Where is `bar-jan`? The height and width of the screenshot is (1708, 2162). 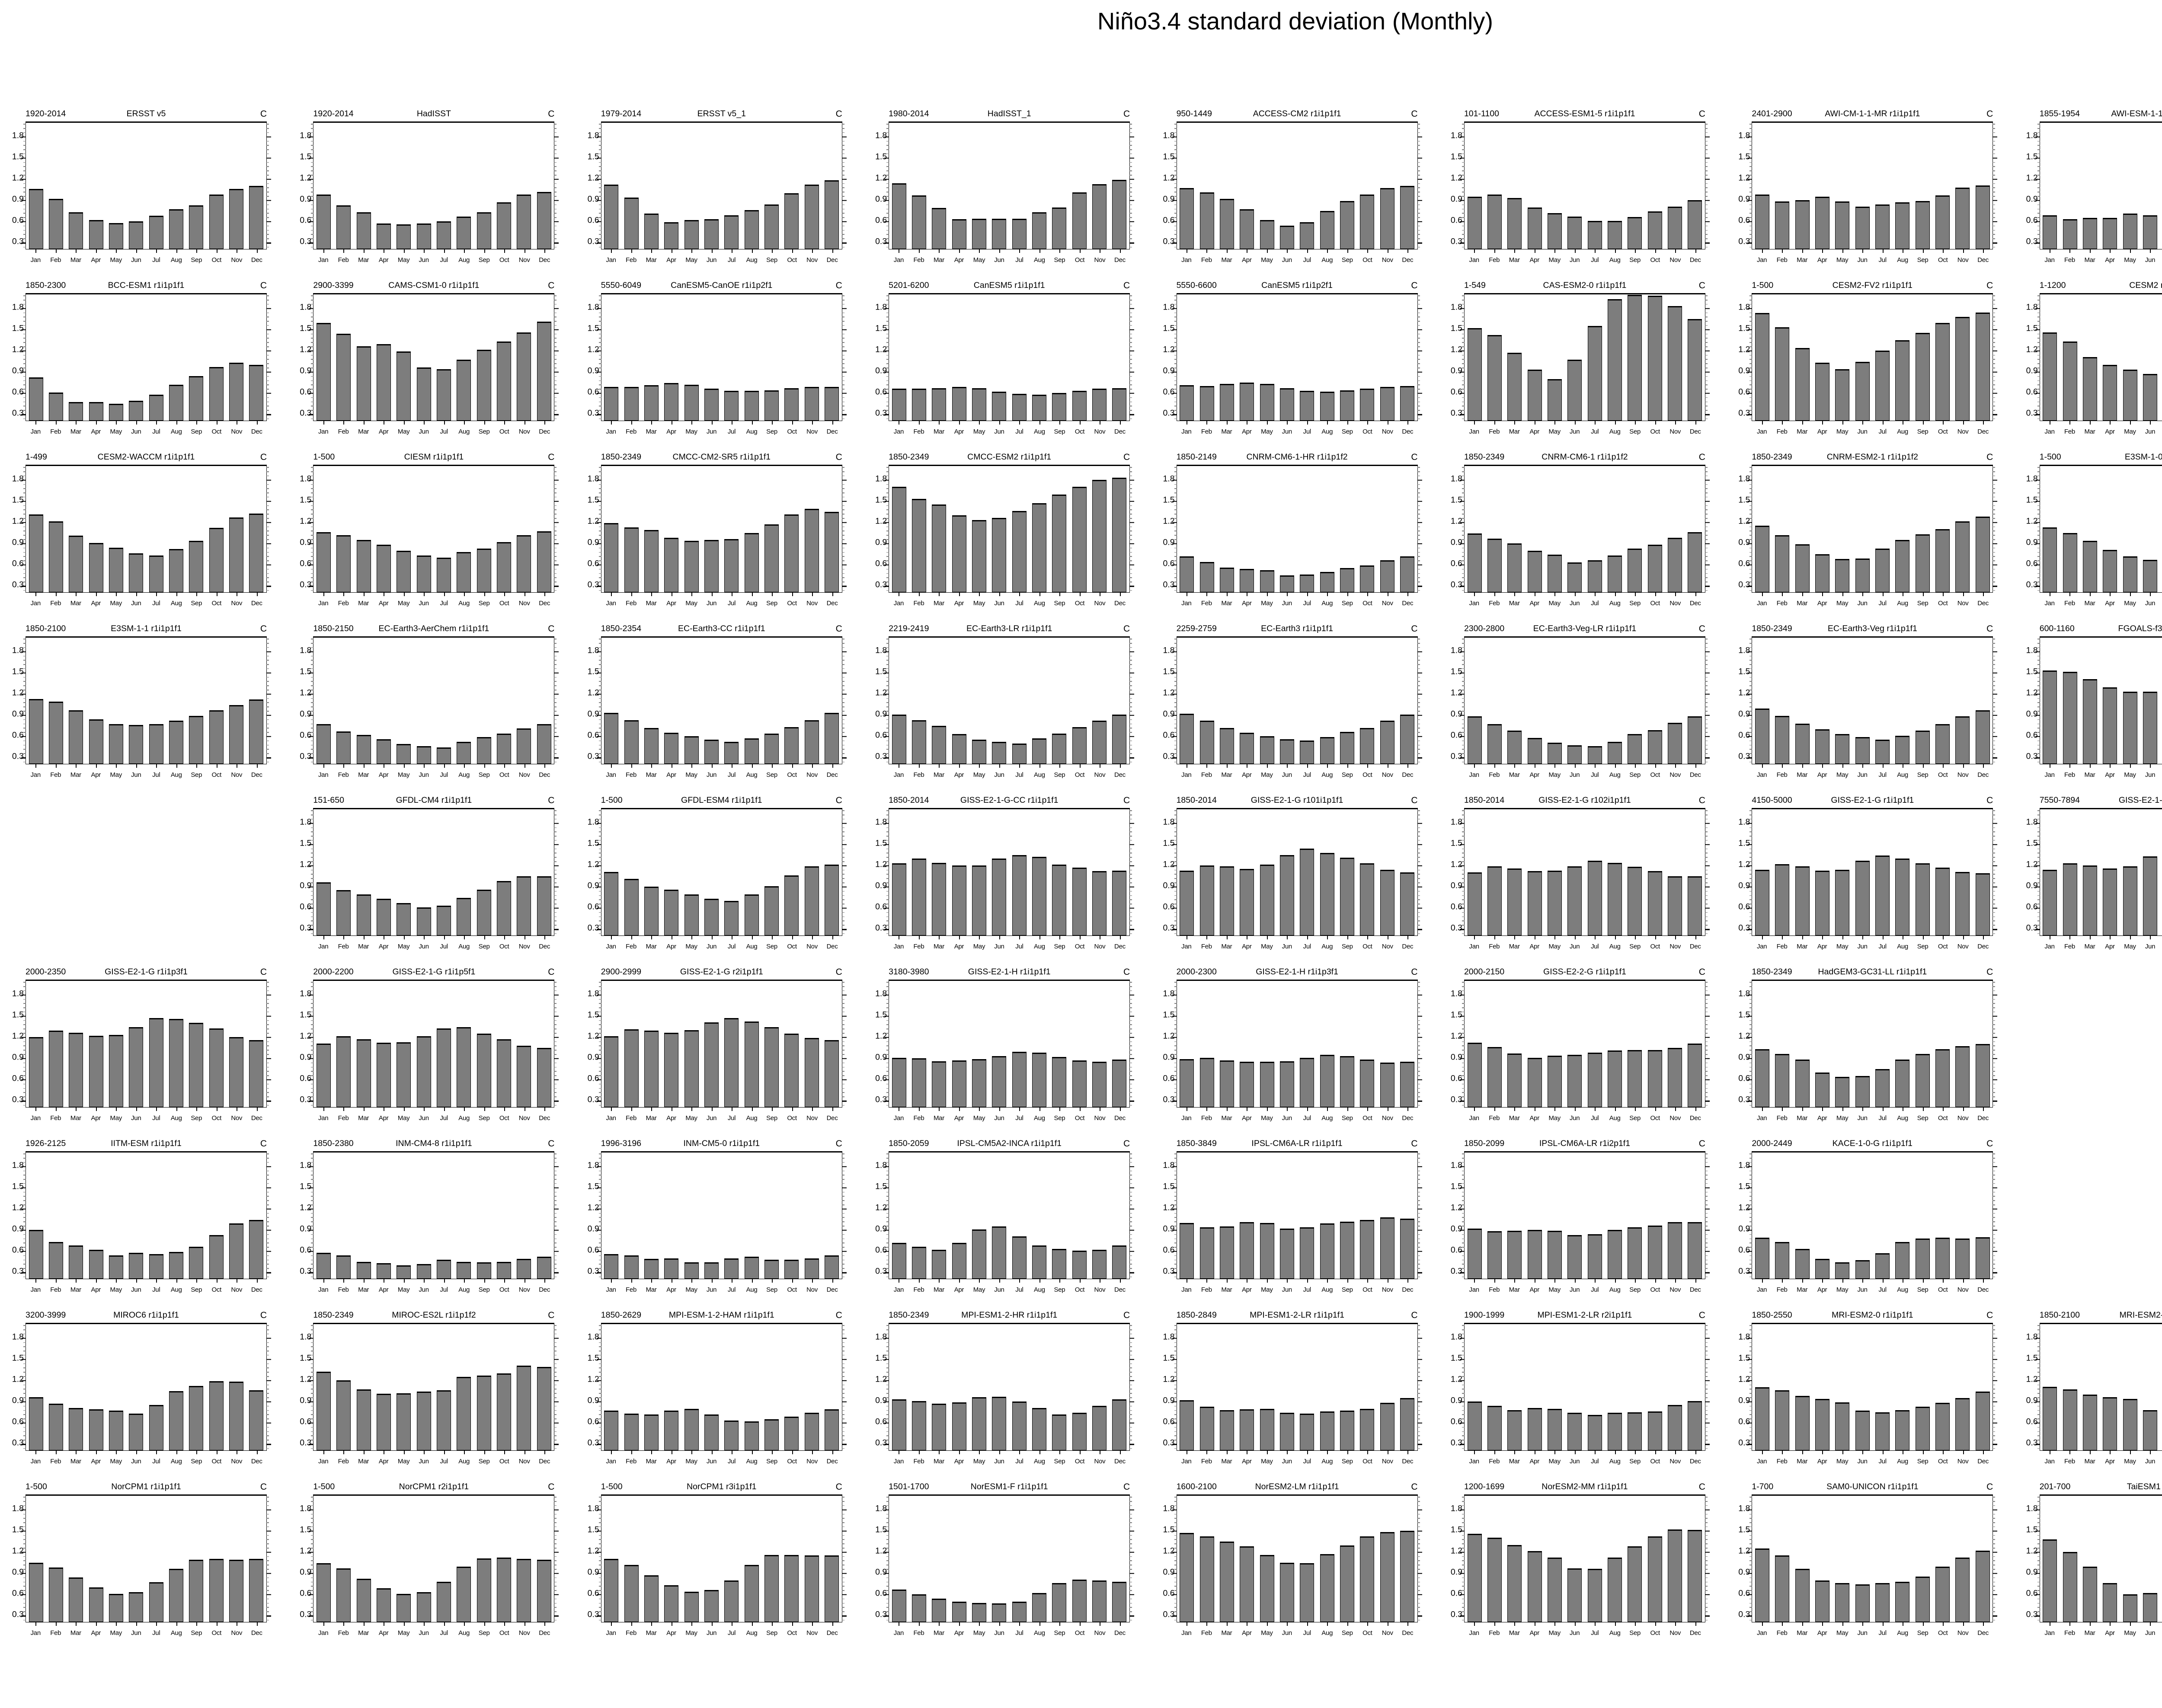
bar-jan is located at coordinates (899, 899).